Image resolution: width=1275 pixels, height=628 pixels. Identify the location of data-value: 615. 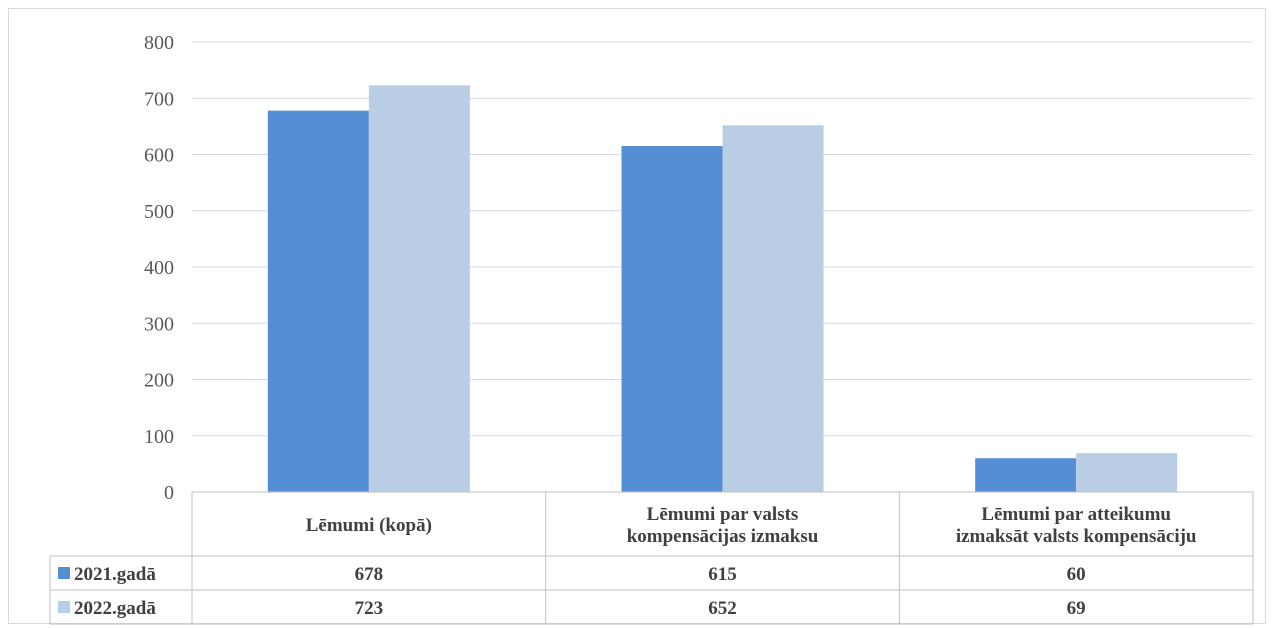
(722, 574).